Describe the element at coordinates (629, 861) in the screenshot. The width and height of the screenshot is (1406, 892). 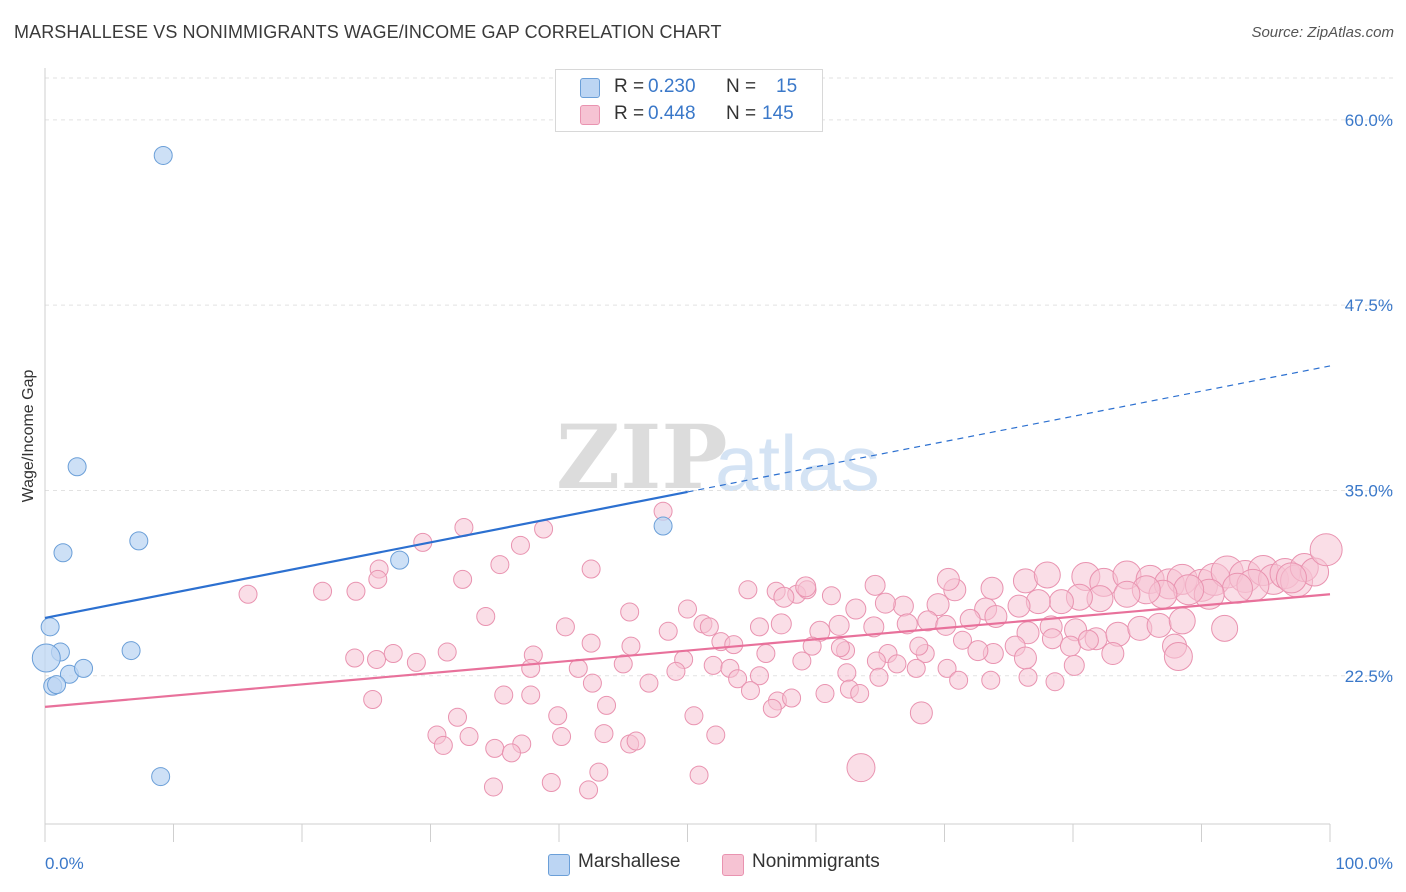
I see `legend-label: Marshallese` at that location.